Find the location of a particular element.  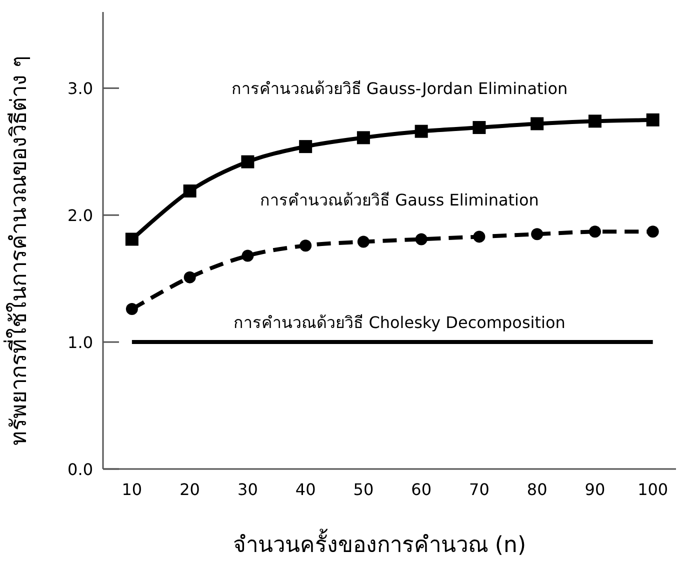

series-label: การคำนวณด้วยวิธี Gauss-Jordan Elimination is located at coordinates (399, 88).